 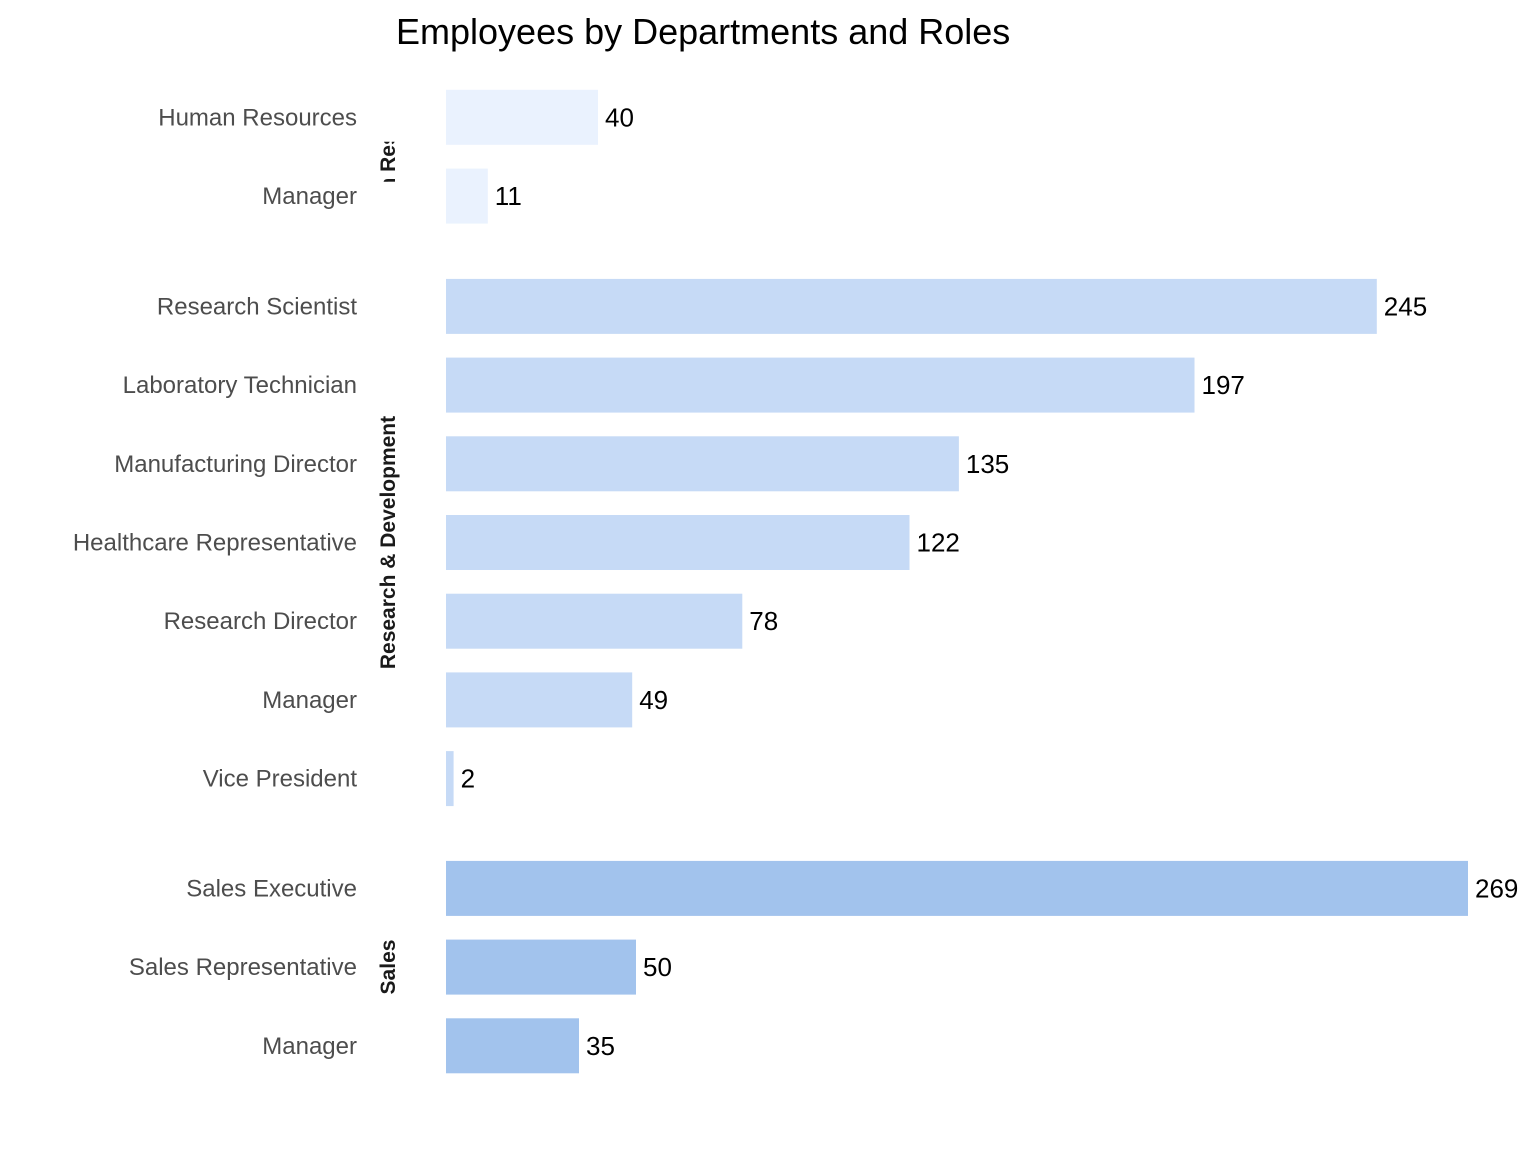 I want to click on data-label: 78, so click(x=763, y=621).